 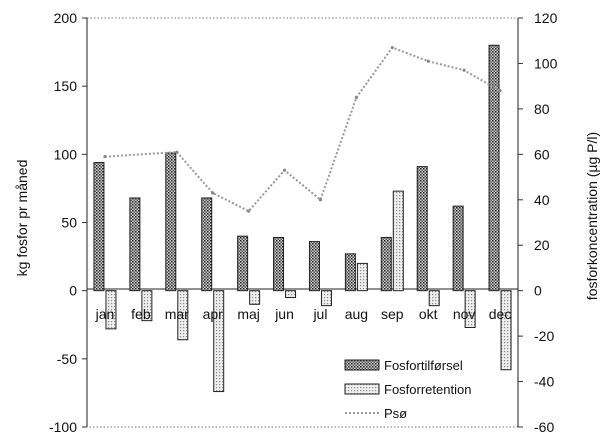 I want to click on bar-fosforretention-nov, so click(x=470, y=309).